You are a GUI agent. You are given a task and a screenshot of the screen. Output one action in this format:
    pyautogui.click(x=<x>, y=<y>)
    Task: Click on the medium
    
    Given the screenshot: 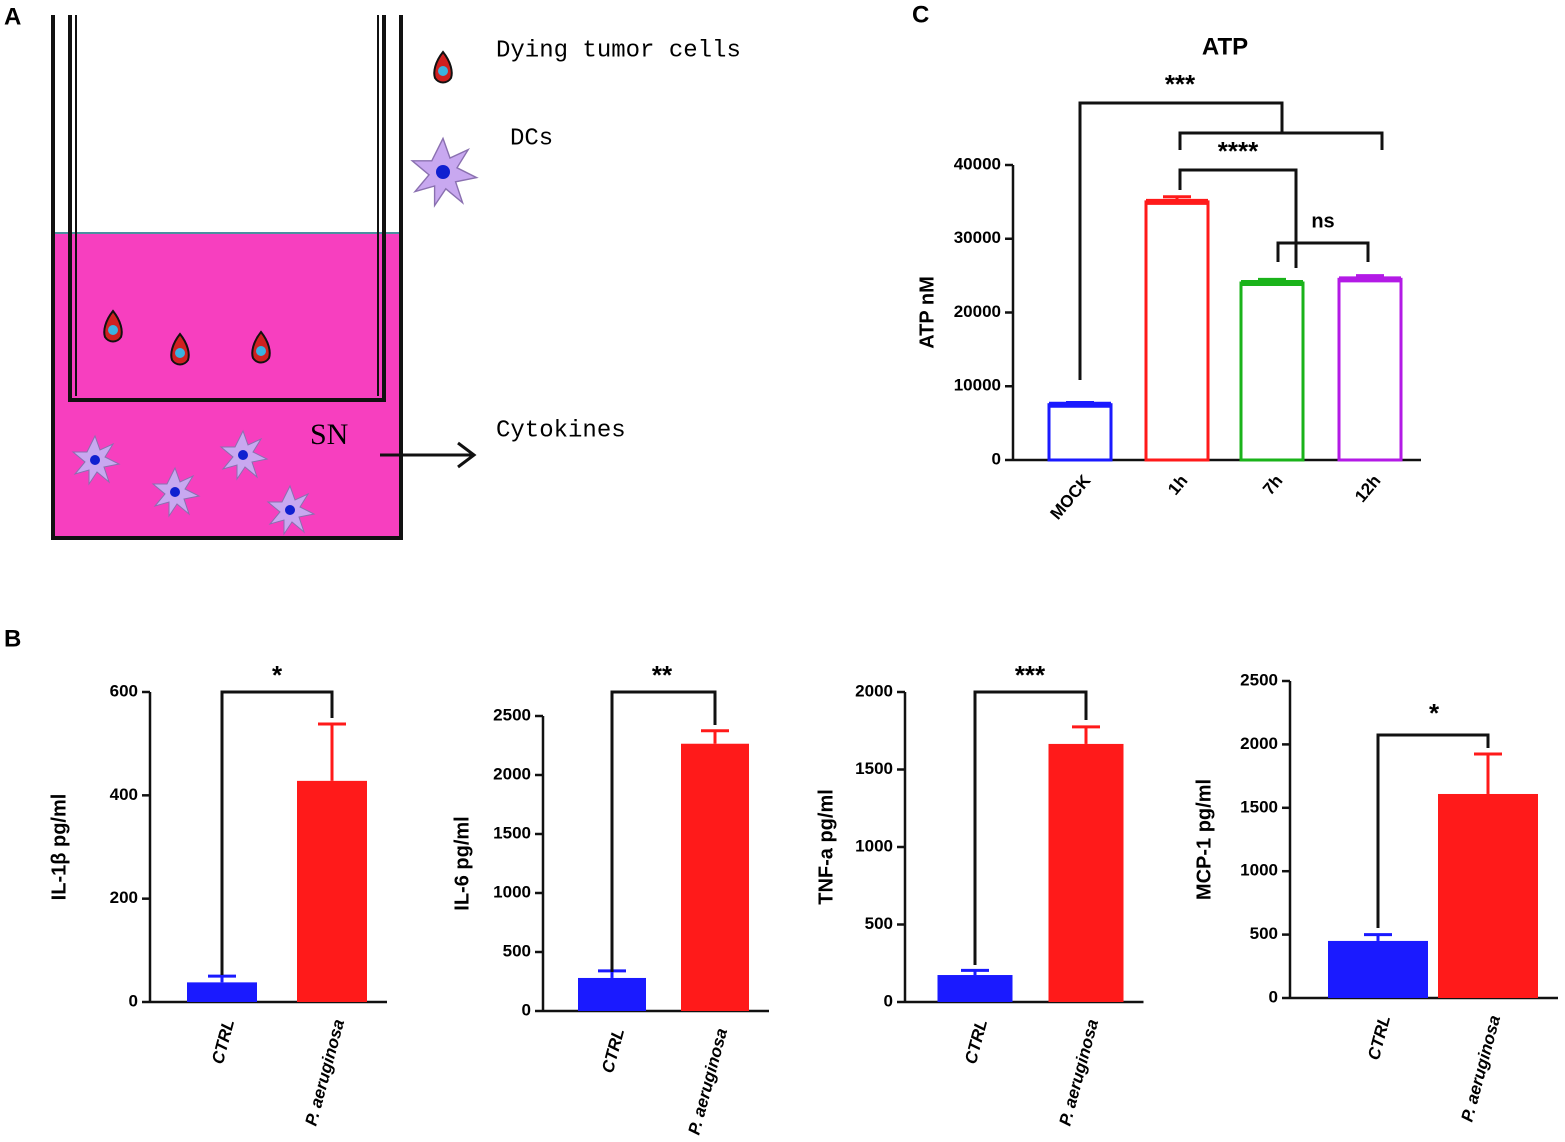 What is the action you would take?
    pyautogui.click(x=227, y=385)
    